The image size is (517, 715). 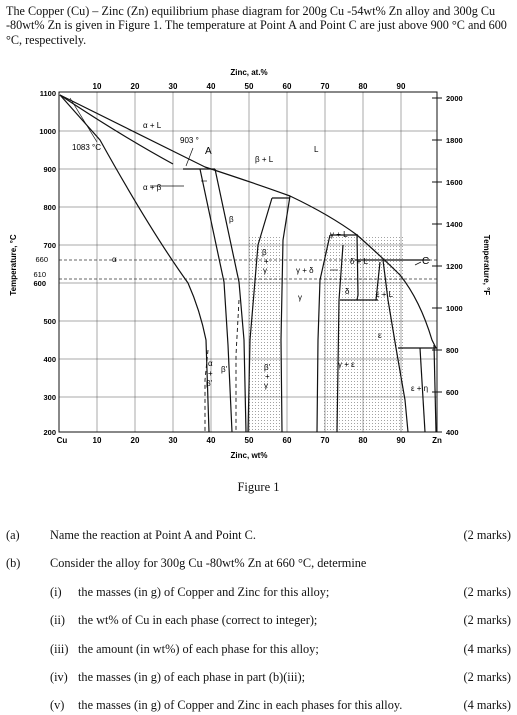 I want to click on label-beta-gamma-3: γ, so click(x=265, y=270).